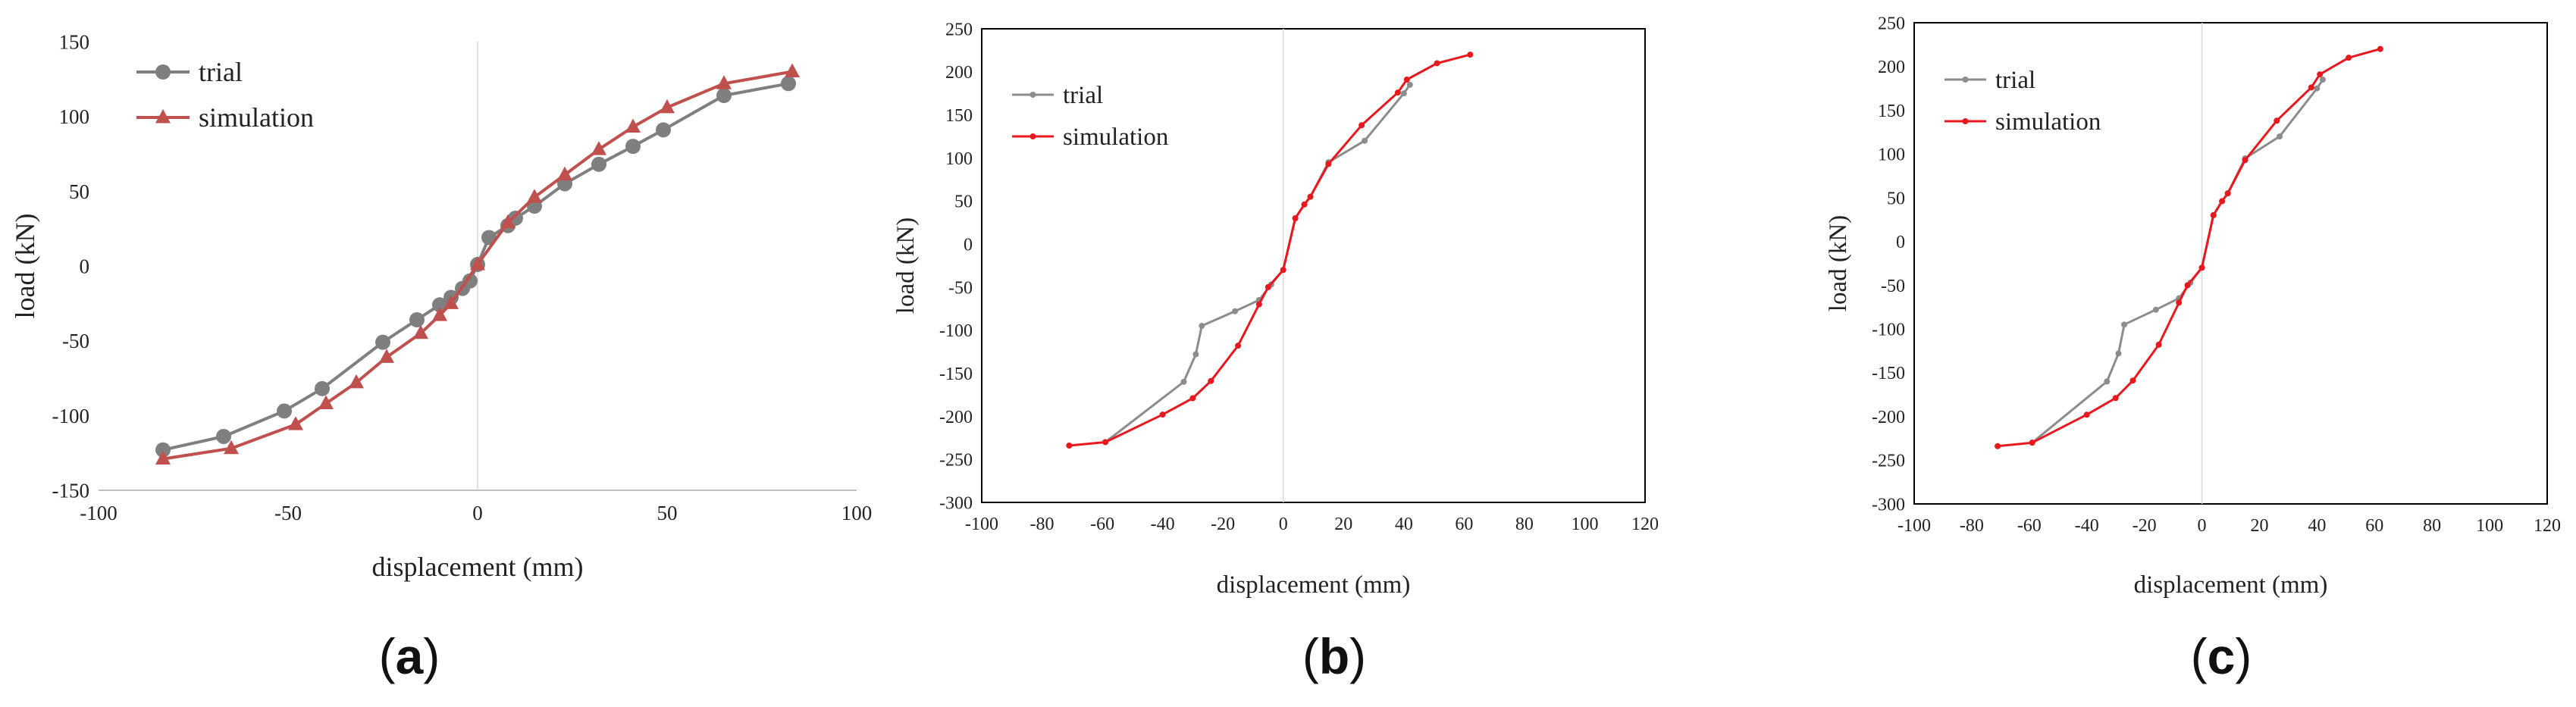  Describe the element at coordinates (1966, 121) in the screenshot. I see `chart-c-legend-simulation-marker` at that location.